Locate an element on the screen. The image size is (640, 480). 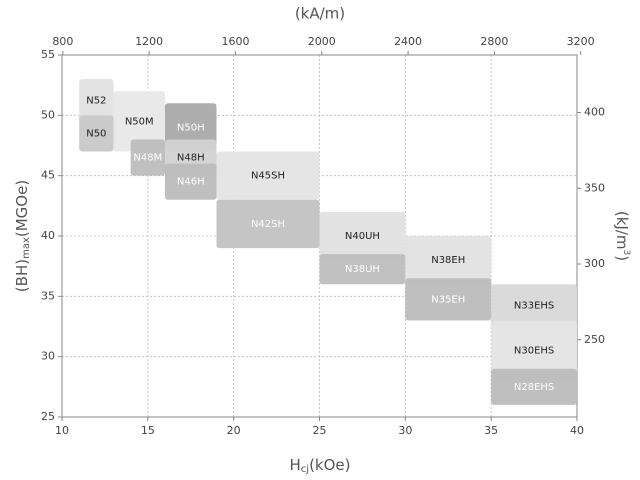
grade-label: N52 is located at coordinates (96, 100).